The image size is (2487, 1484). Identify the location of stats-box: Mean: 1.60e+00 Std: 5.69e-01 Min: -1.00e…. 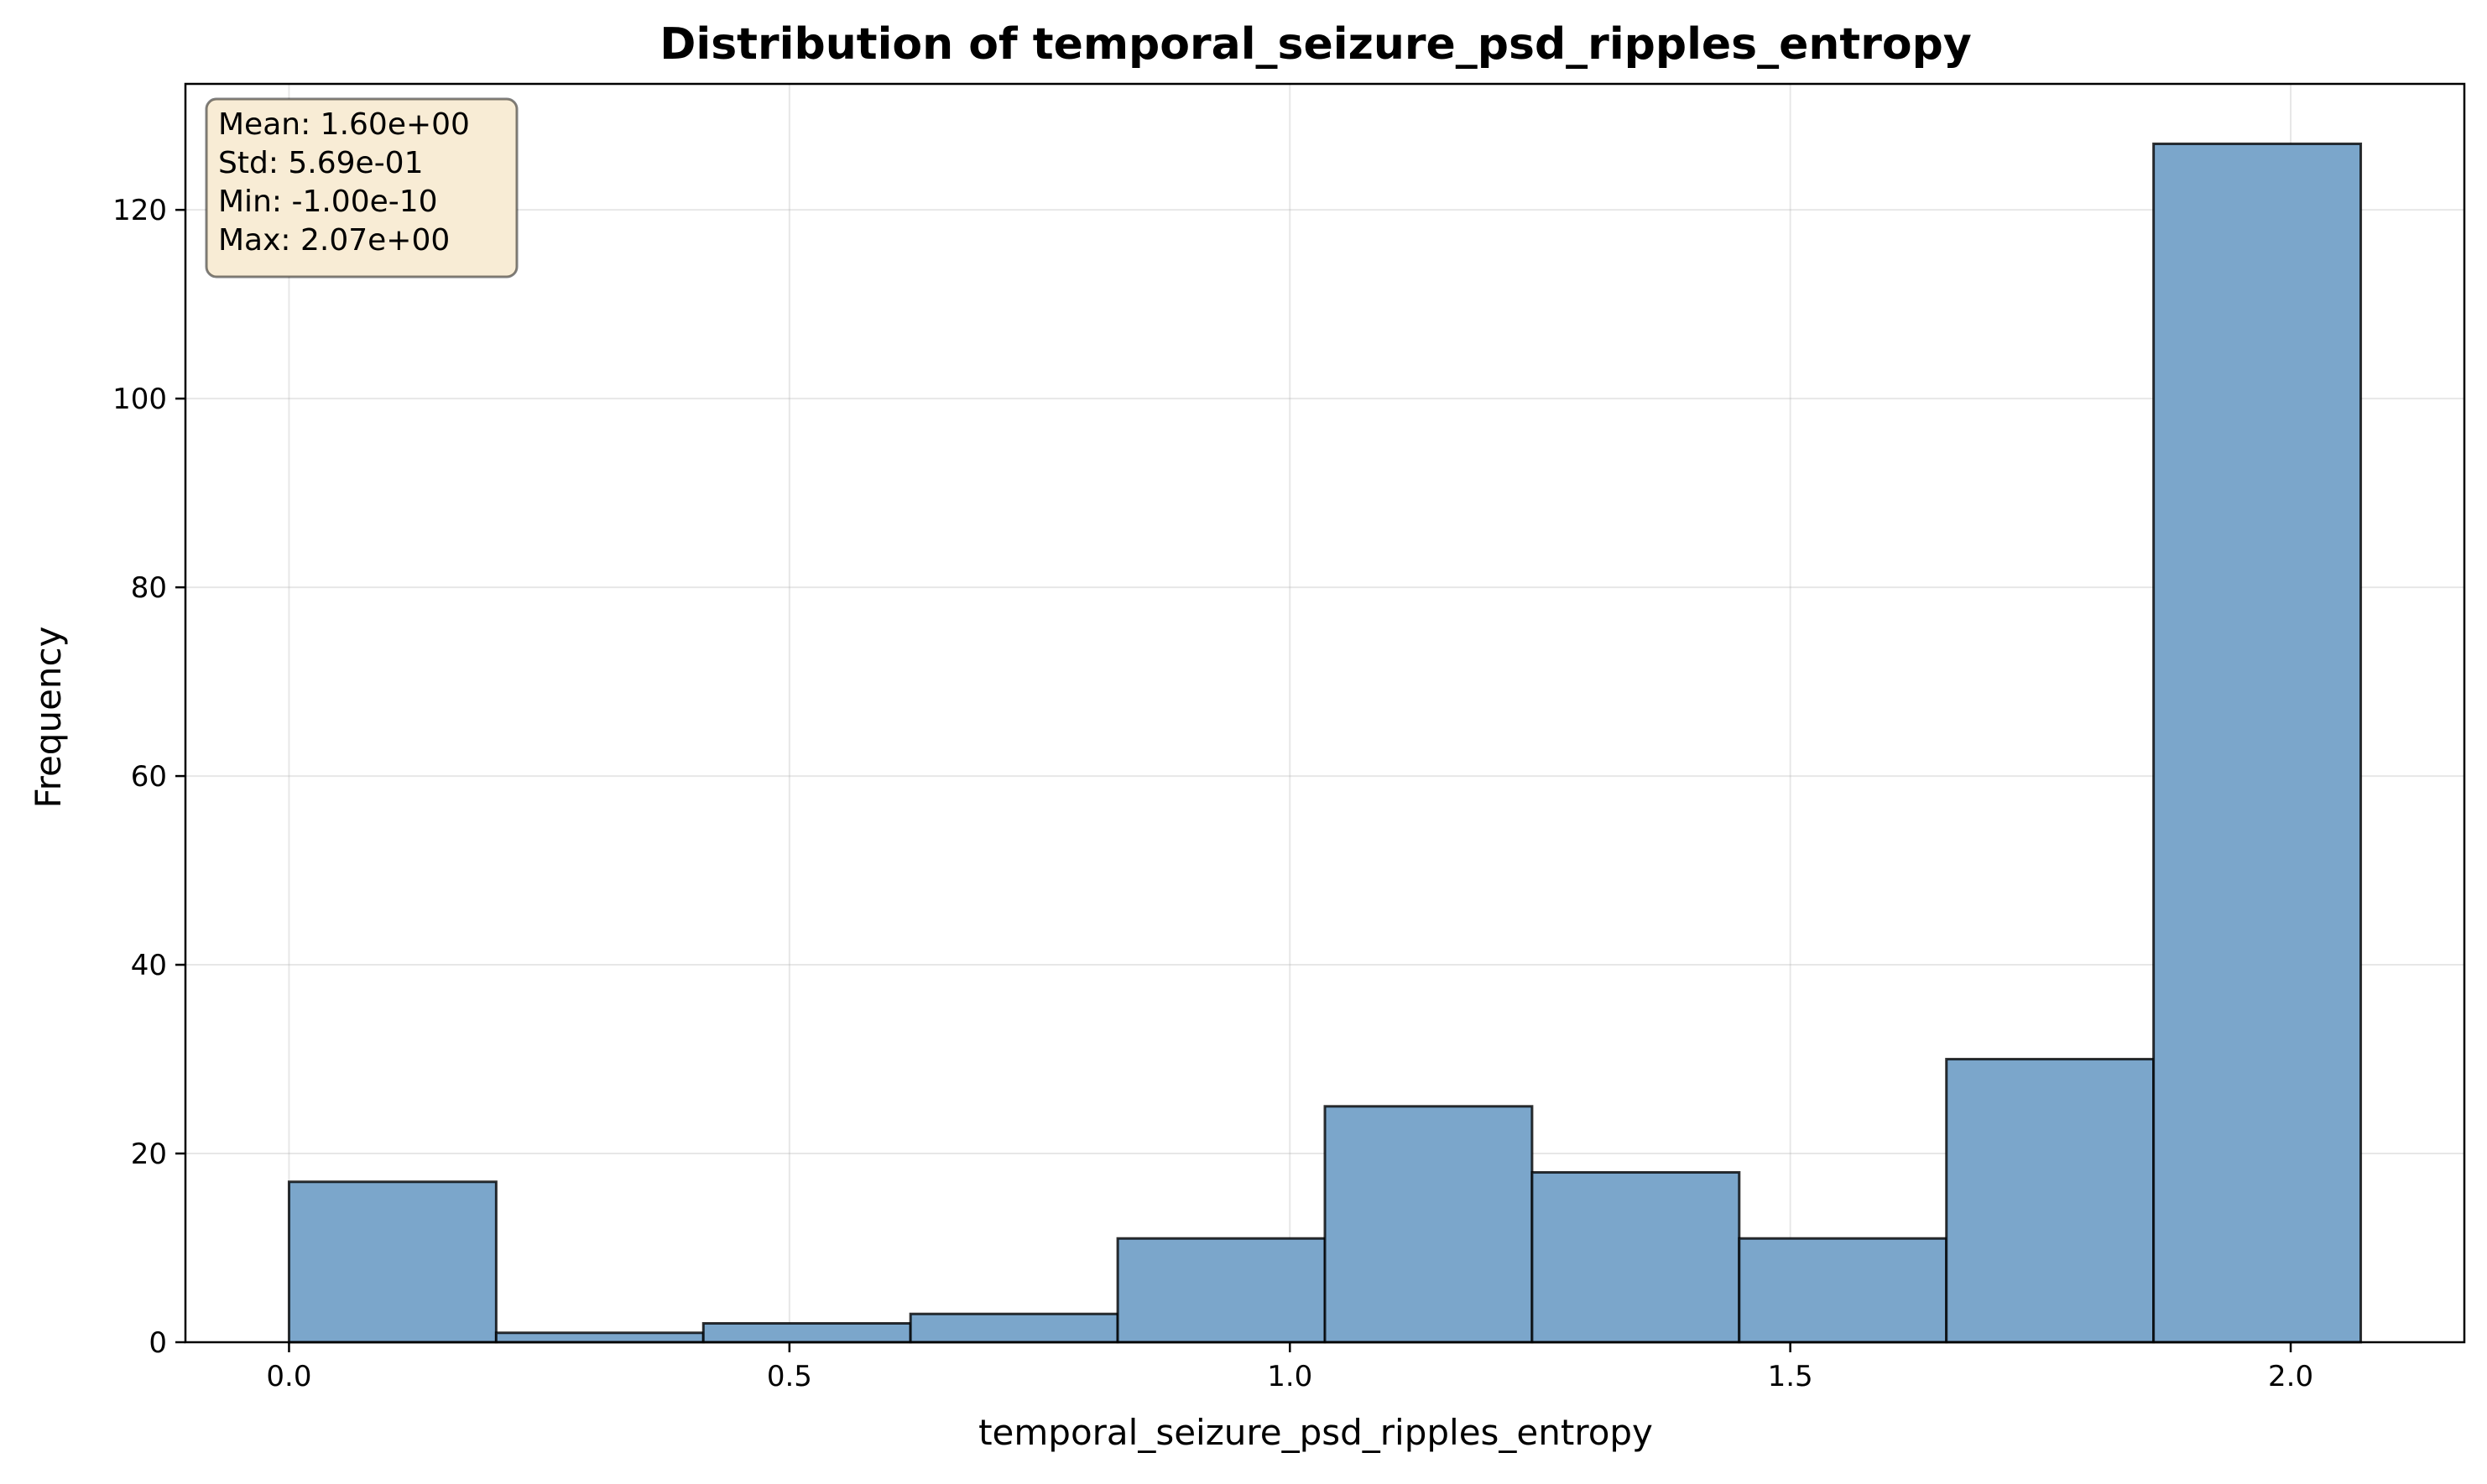
(362, 188).